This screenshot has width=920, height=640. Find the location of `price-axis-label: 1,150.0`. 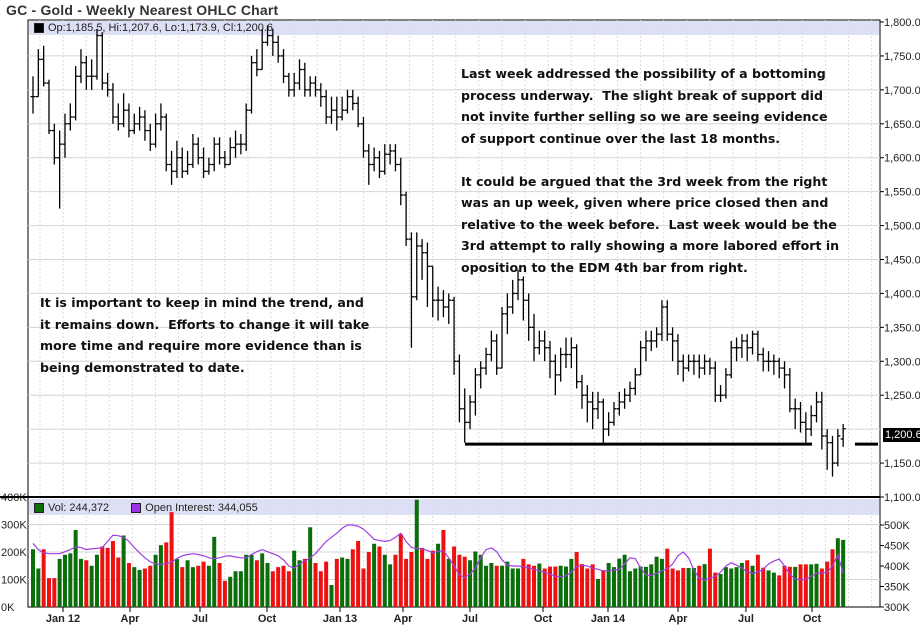

price-axis-label: 1,150.0 is located at coordinates (902, 464).